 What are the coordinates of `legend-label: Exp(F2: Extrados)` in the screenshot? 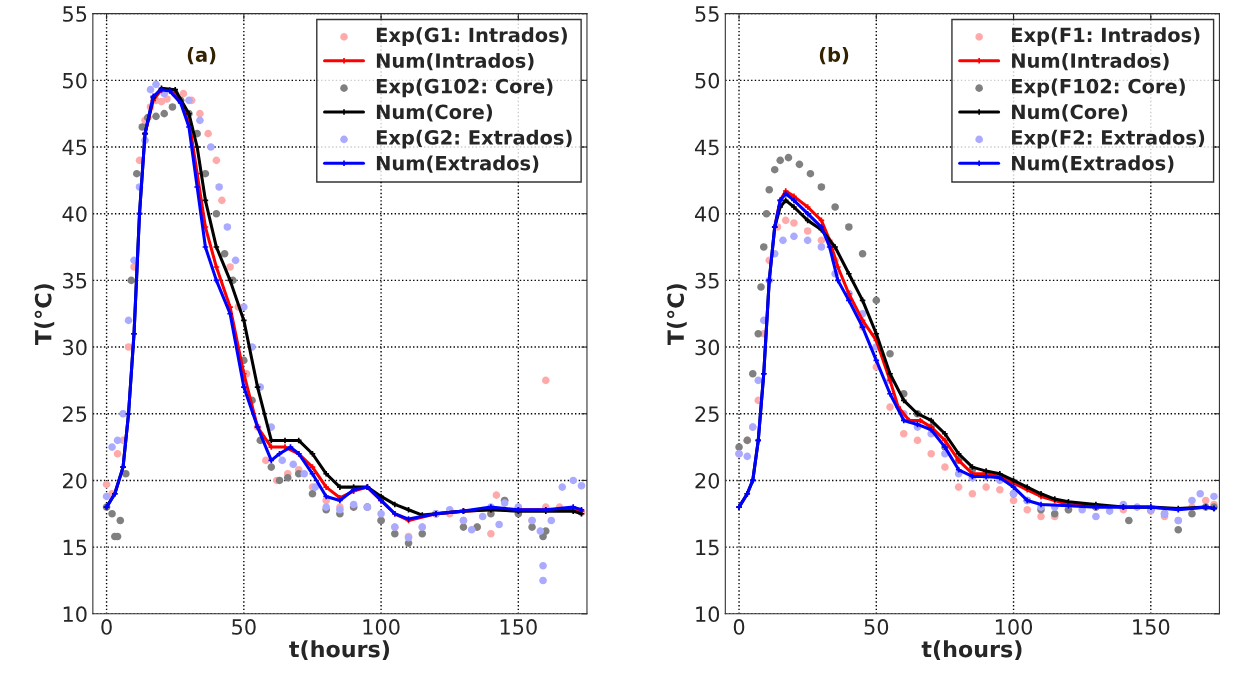 It's located at (1108, 139).